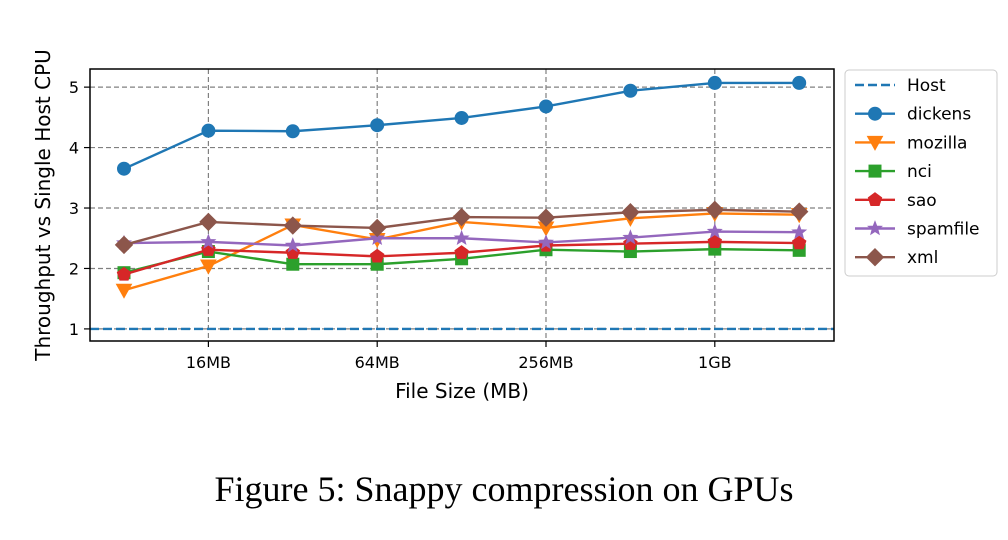 The image size is (1008, 540). I want to click on series-dickens, so click(462, 125).